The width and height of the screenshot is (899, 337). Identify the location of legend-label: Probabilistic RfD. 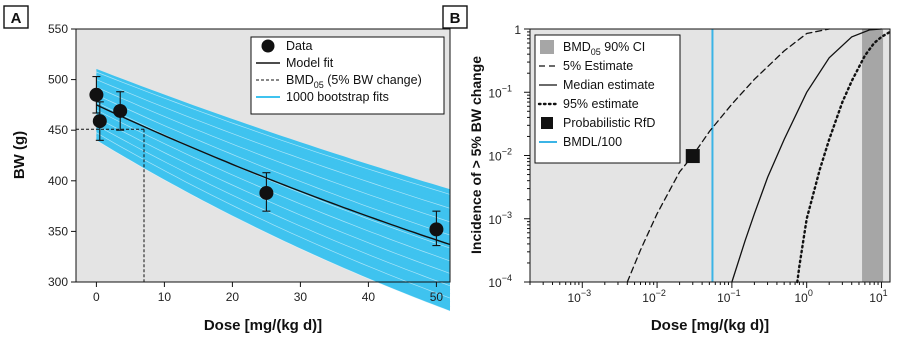
(609, 123).